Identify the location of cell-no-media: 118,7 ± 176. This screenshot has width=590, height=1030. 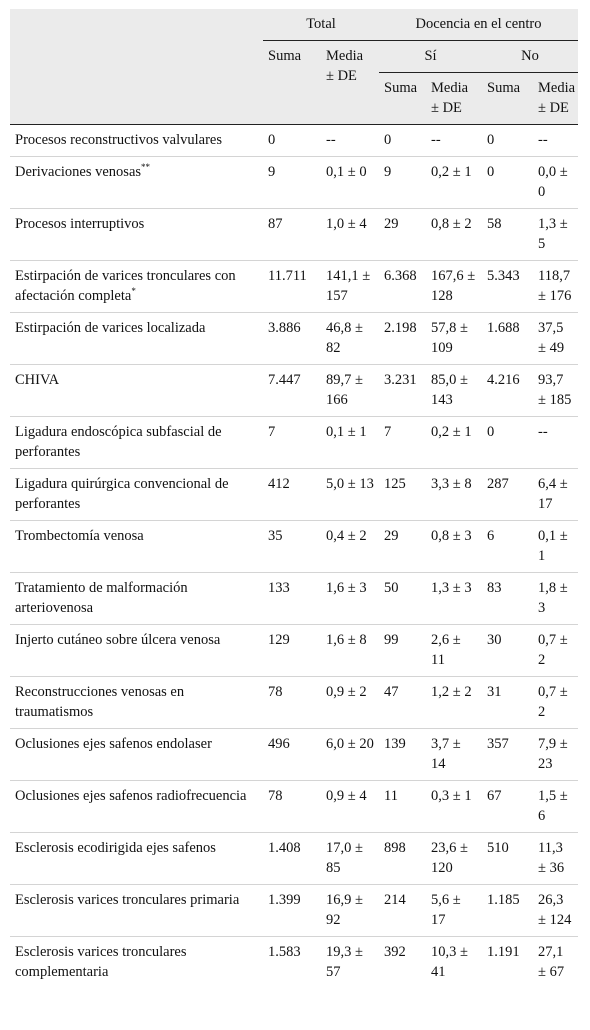
(555, 286).